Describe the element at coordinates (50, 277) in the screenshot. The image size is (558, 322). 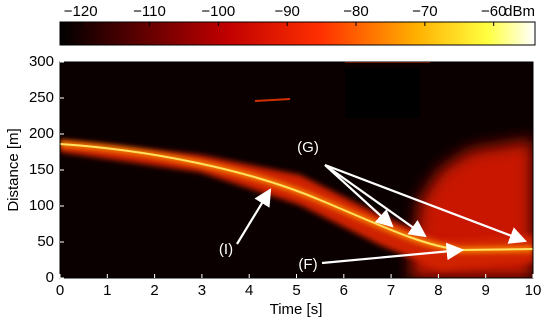
I see `y-tick-label: 0` at that location.